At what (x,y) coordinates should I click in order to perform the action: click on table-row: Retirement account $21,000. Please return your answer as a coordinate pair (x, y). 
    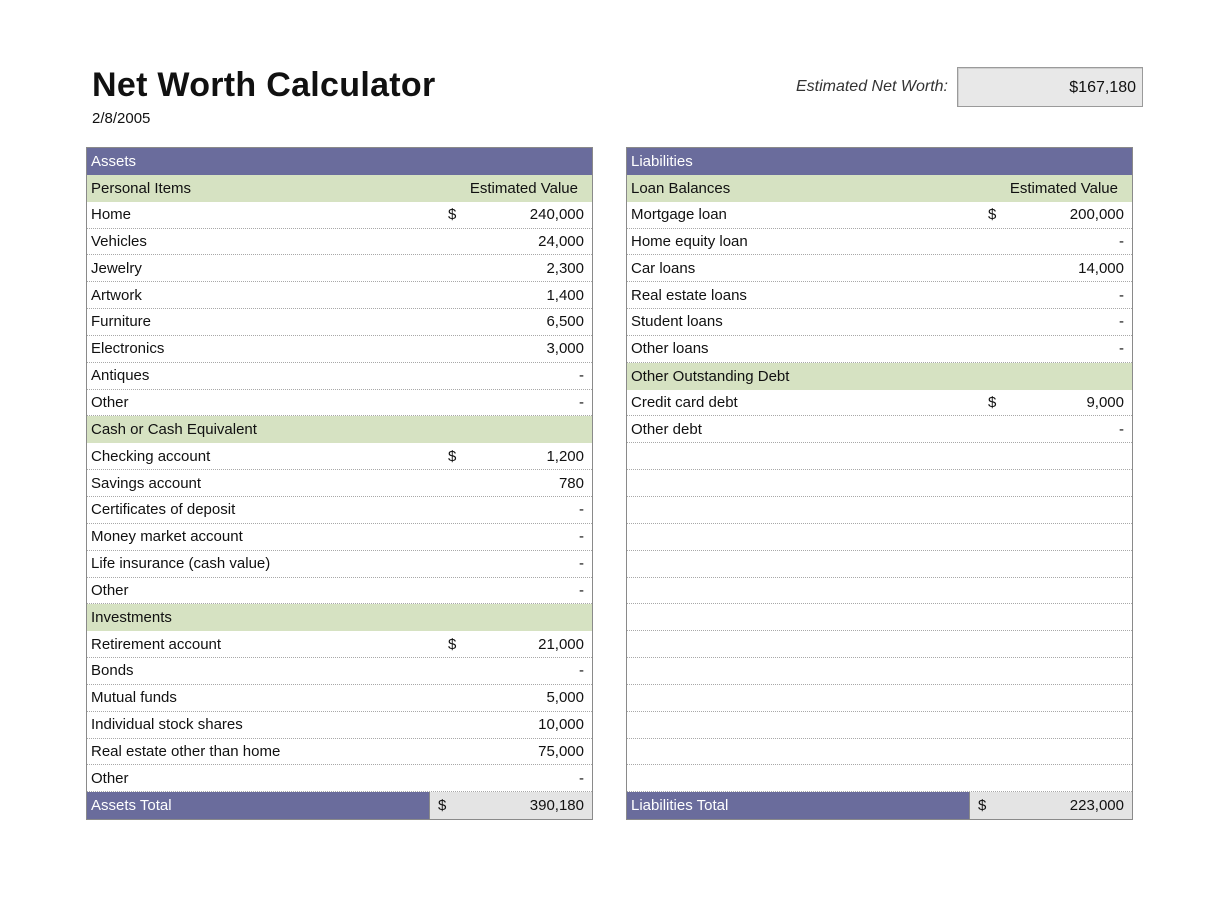
    Looking at the image, I should click on (339, 645).